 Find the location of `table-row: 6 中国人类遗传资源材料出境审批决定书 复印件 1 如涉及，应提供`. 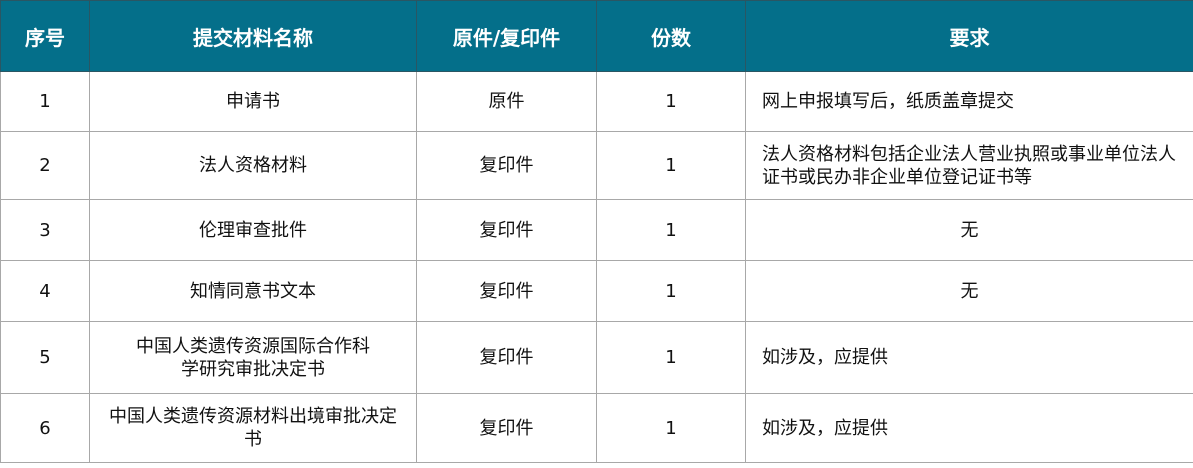

table-row: 6 中国人类遗传资源材料出境审批决定书 复印件 1 如涉及，应提供 is located at coordinates (596, 428).